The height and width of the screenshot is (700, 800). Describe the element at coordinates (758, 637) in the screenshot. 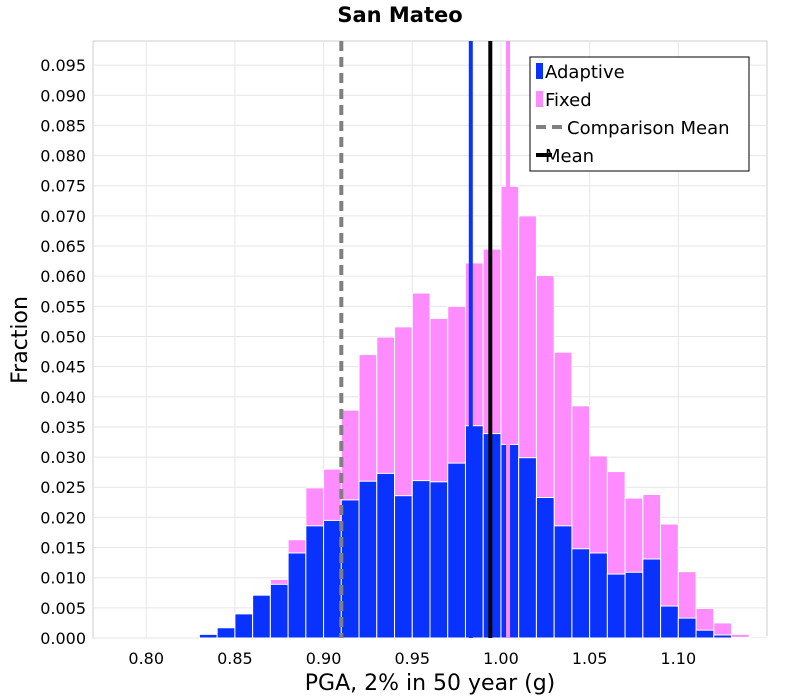

I see `fixed-bar` at that location.